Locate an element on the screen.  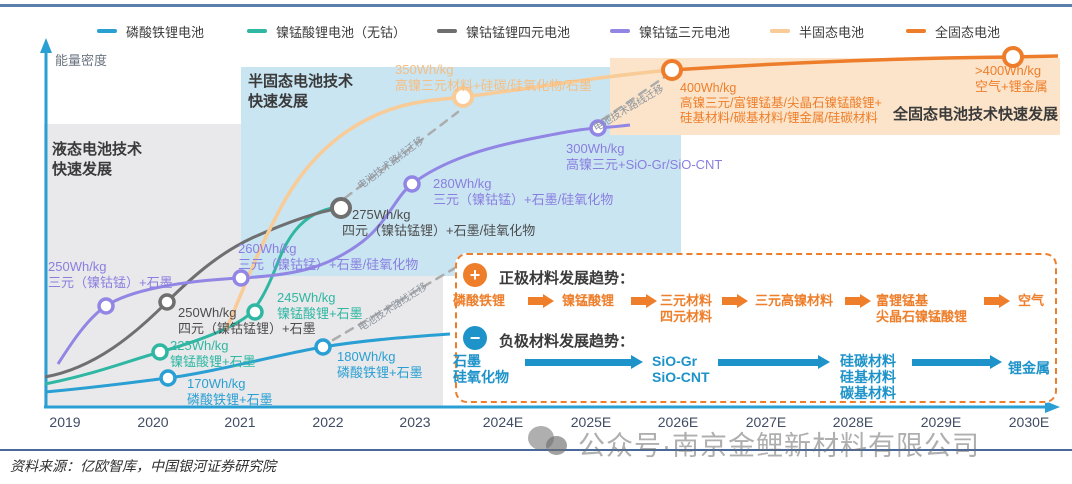
cathode-item: 镍锰酸锂 is located at coordinates (588, 300).